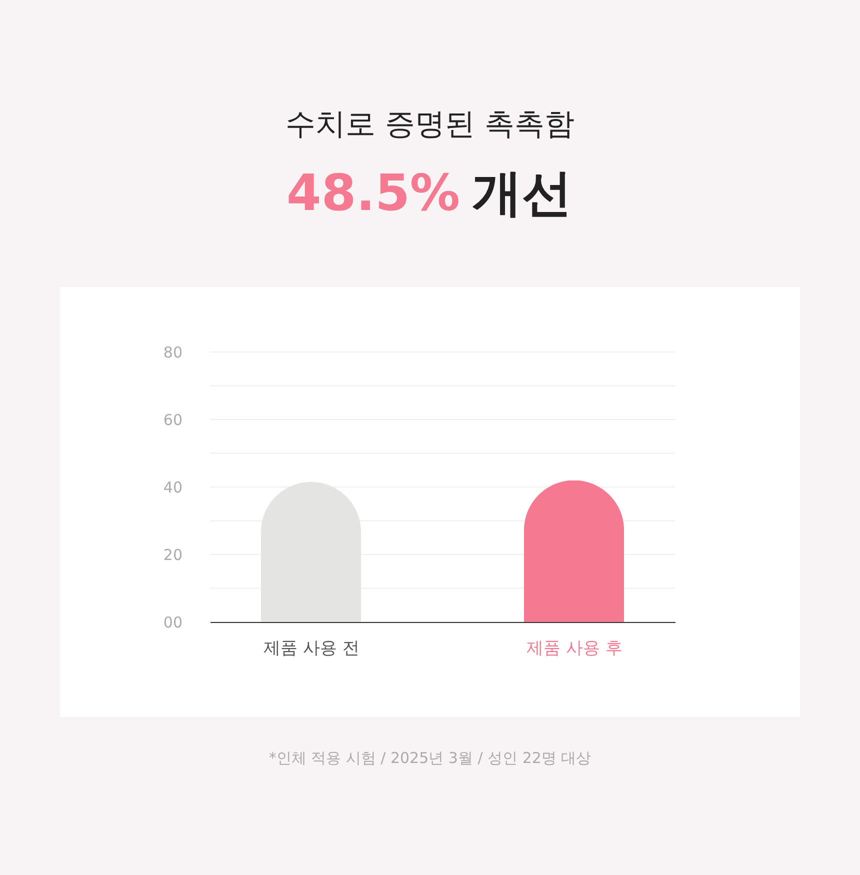 The image size is (860, 875). Describe the element at coordinates (429, 193) in the screenshot. I see `chart-subtitle: 48.5% 개선` at that location.